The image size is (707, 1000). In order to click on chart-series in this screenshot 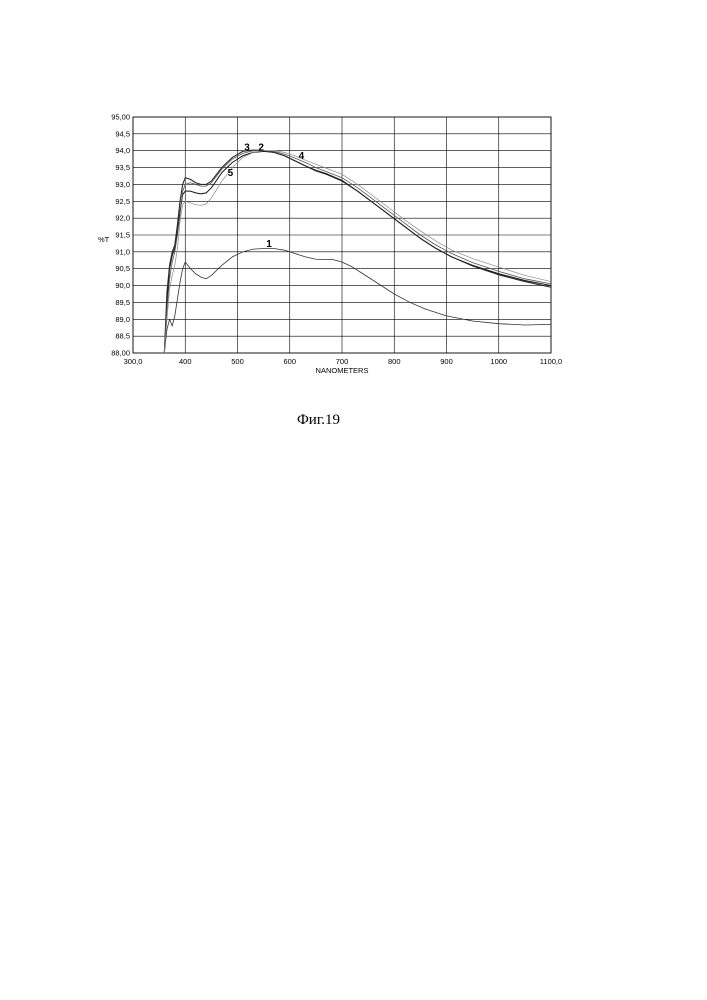, I will do `click(357, 251)`.